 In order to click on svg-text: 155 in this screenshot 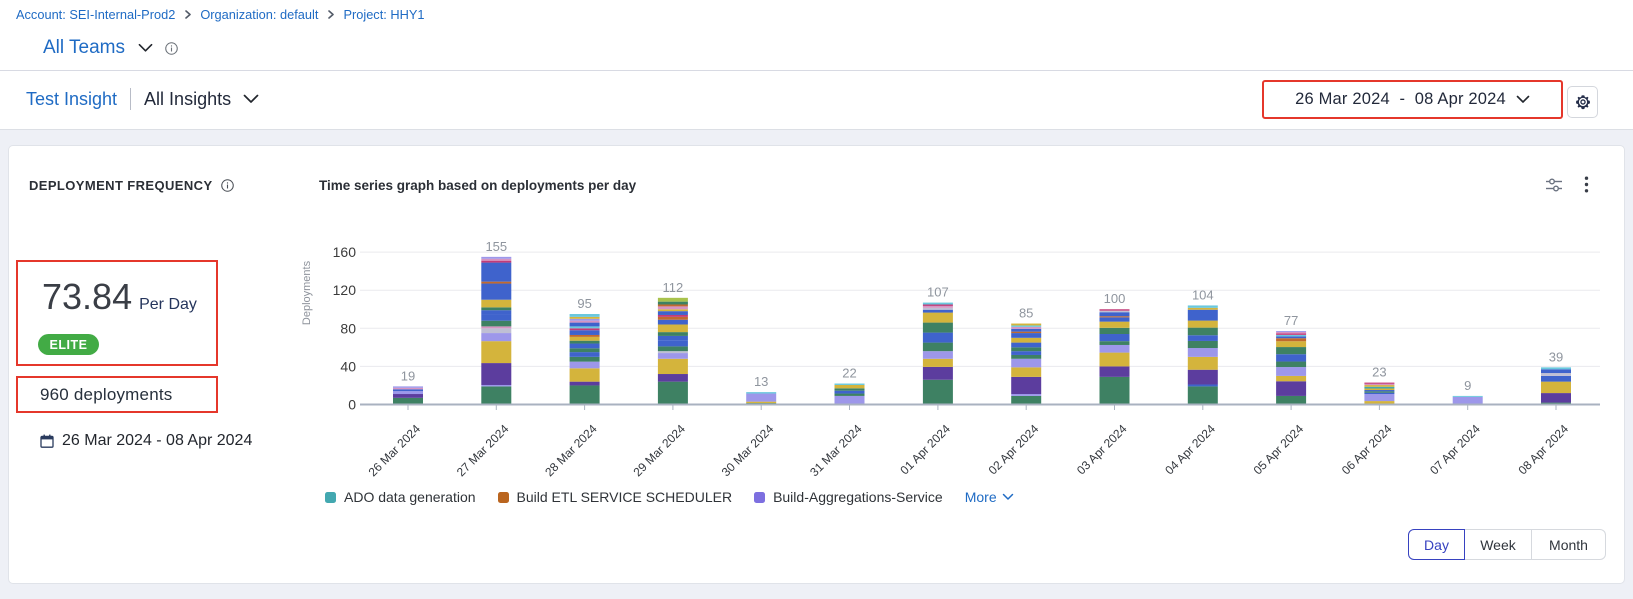, I will do `click(496, 246)`.